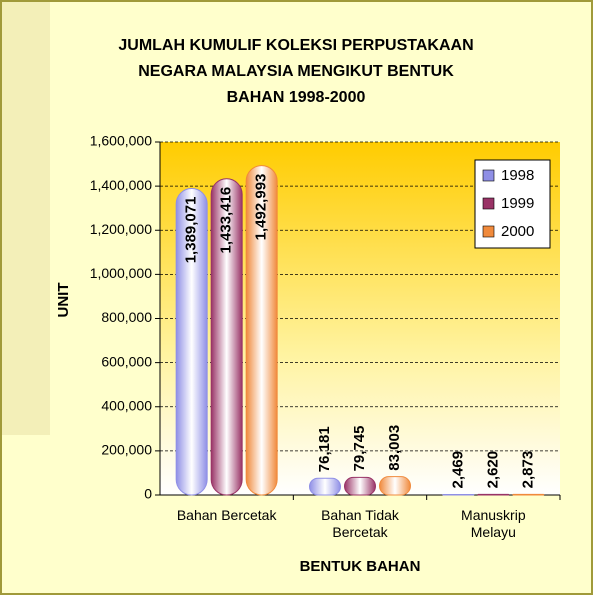 The height and width of the screenshot is (595, 593). Describe the element at coordinates (517, 203) in the screenshot. I see `legend-label: 1999` at that location.